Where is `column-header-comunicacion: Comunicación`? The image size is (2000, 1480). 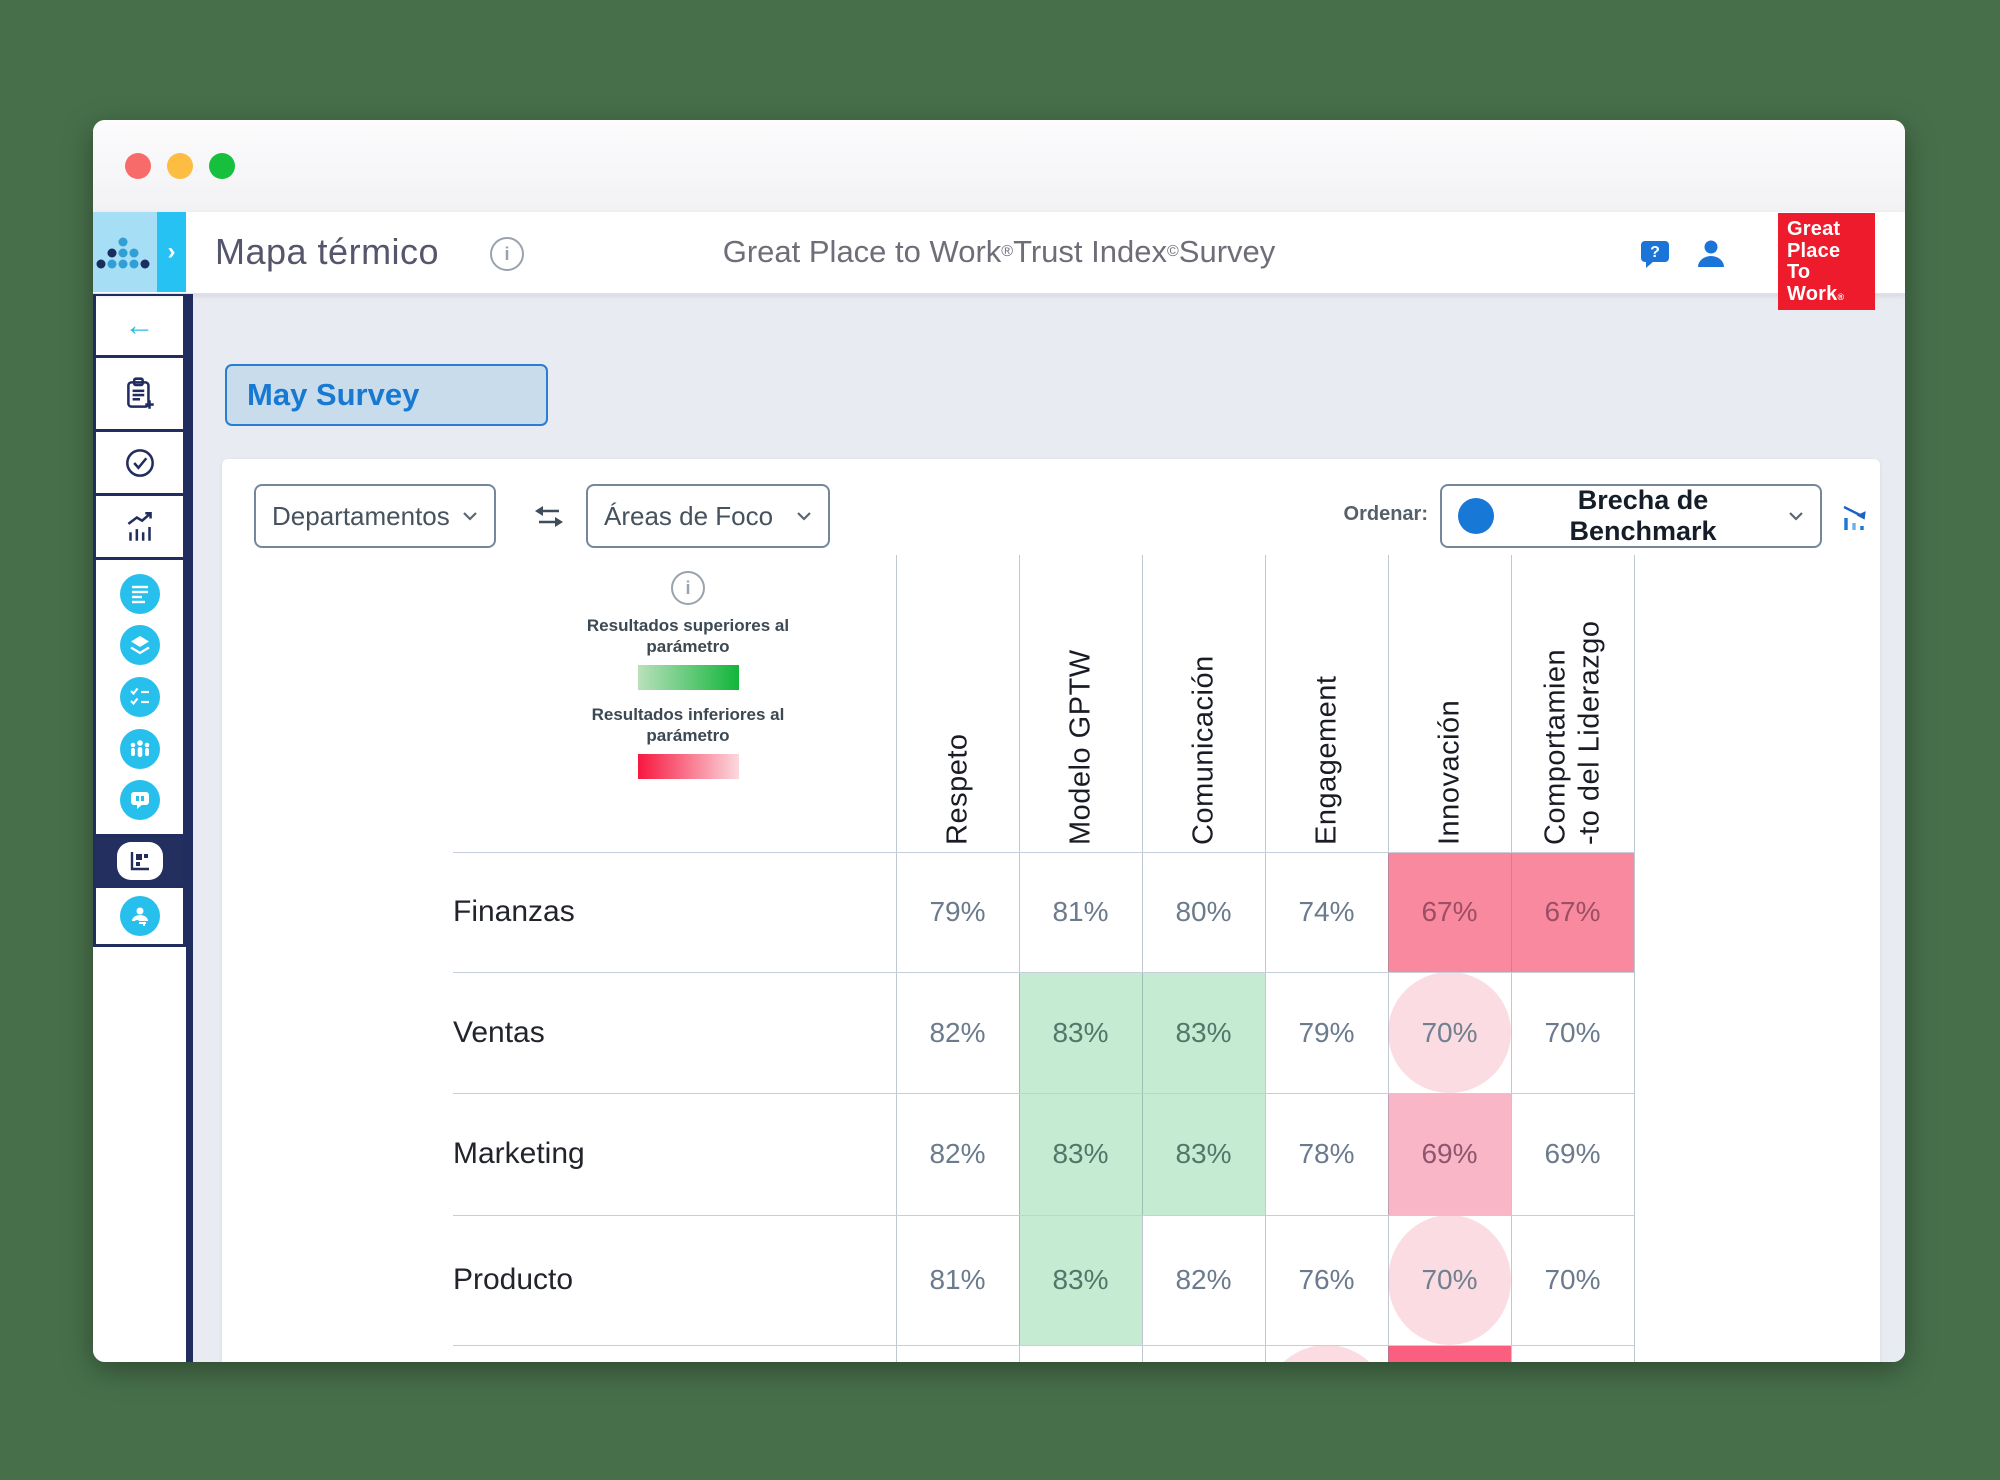
column-header-comunicacion: Comunicación is located at coordinates (1203, 750).